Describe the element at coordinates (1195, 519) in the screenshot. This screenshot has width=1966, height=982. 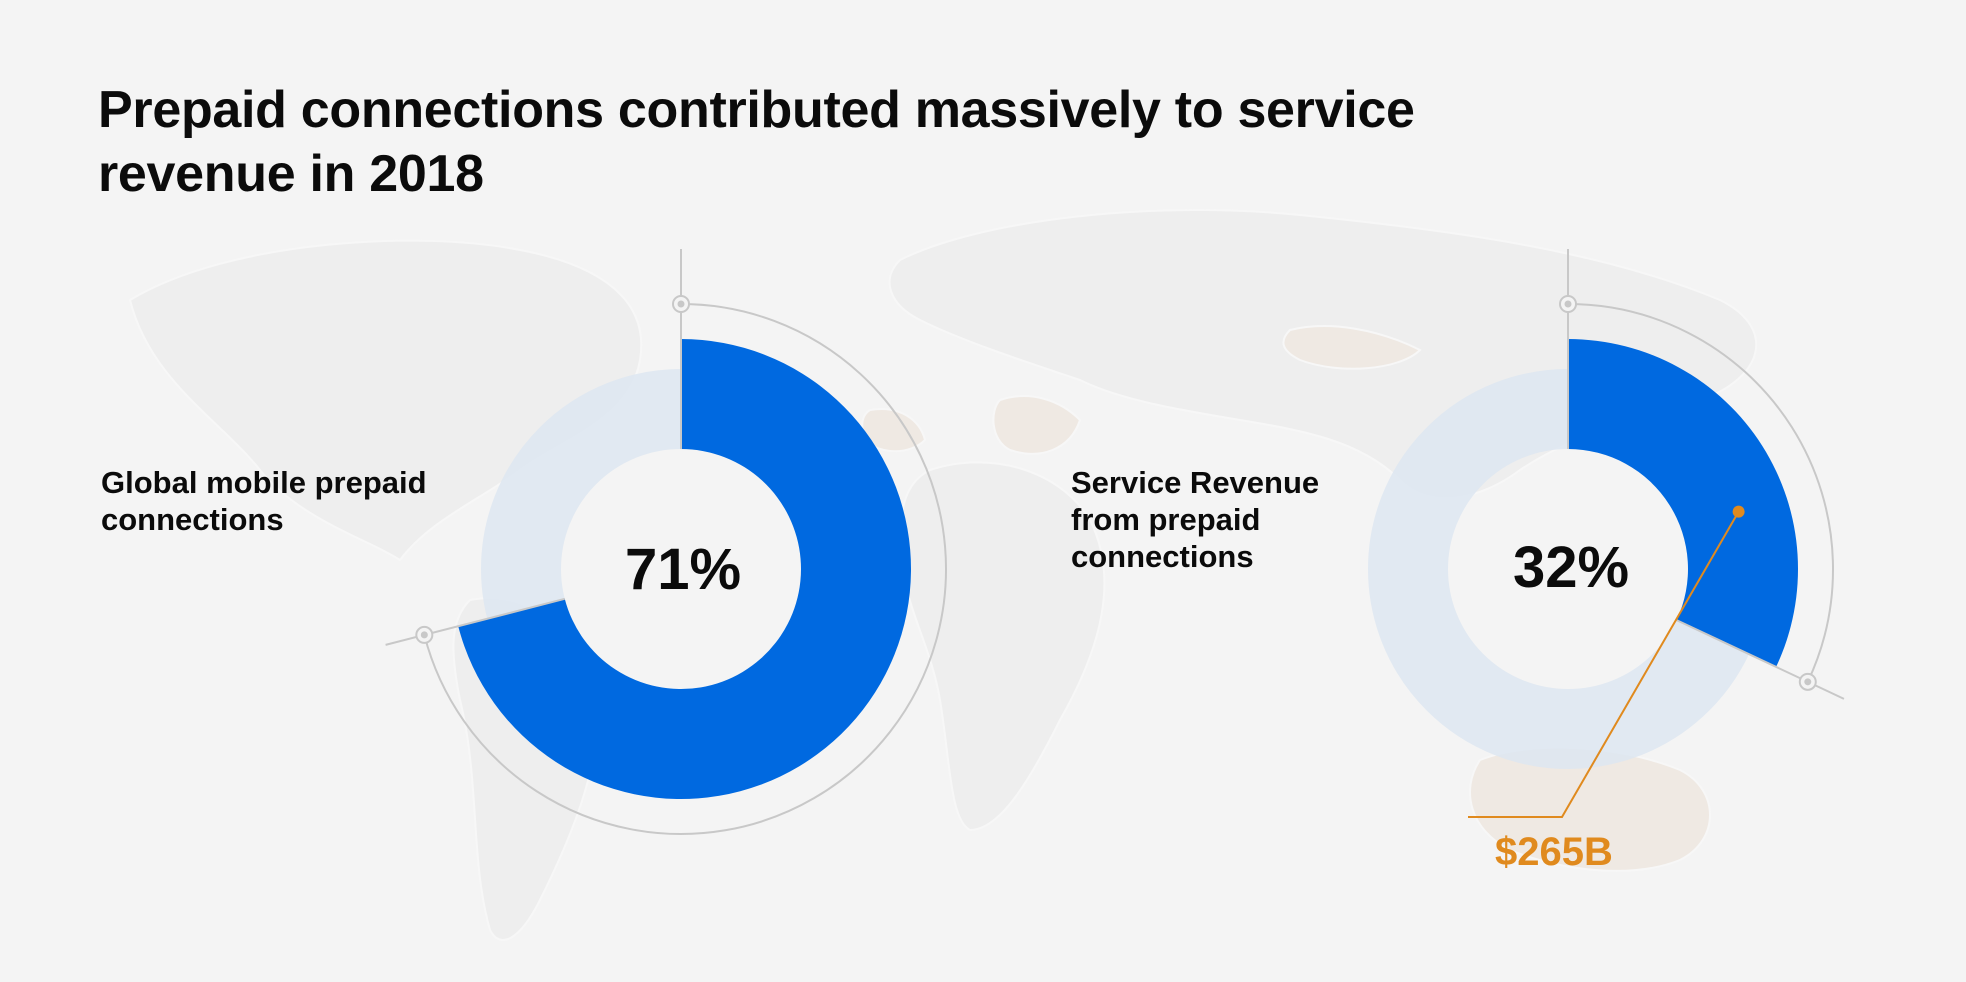
I see `chart-2-label: Service Revenue from prepaid connections` at that location.